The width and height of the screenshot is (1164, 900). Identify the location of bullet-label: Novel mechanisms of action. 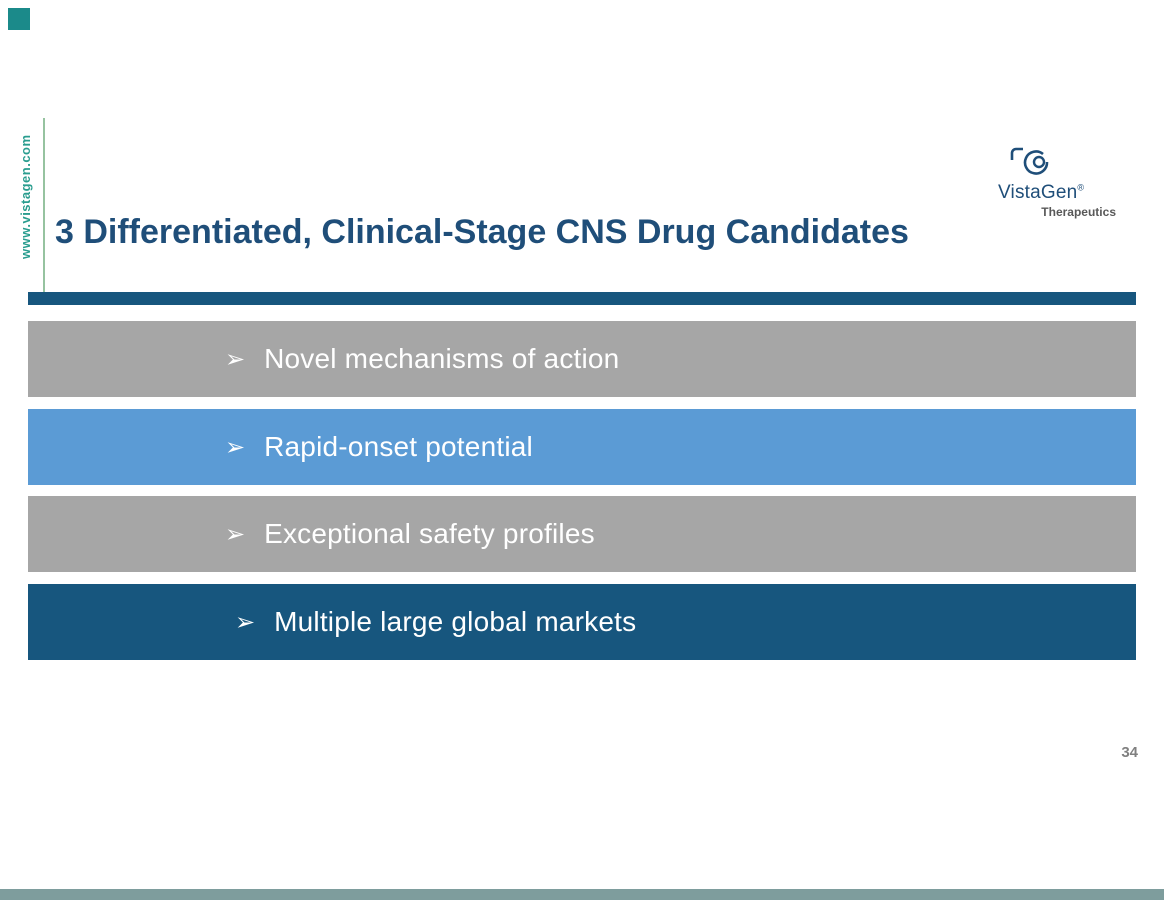
(442, 358).